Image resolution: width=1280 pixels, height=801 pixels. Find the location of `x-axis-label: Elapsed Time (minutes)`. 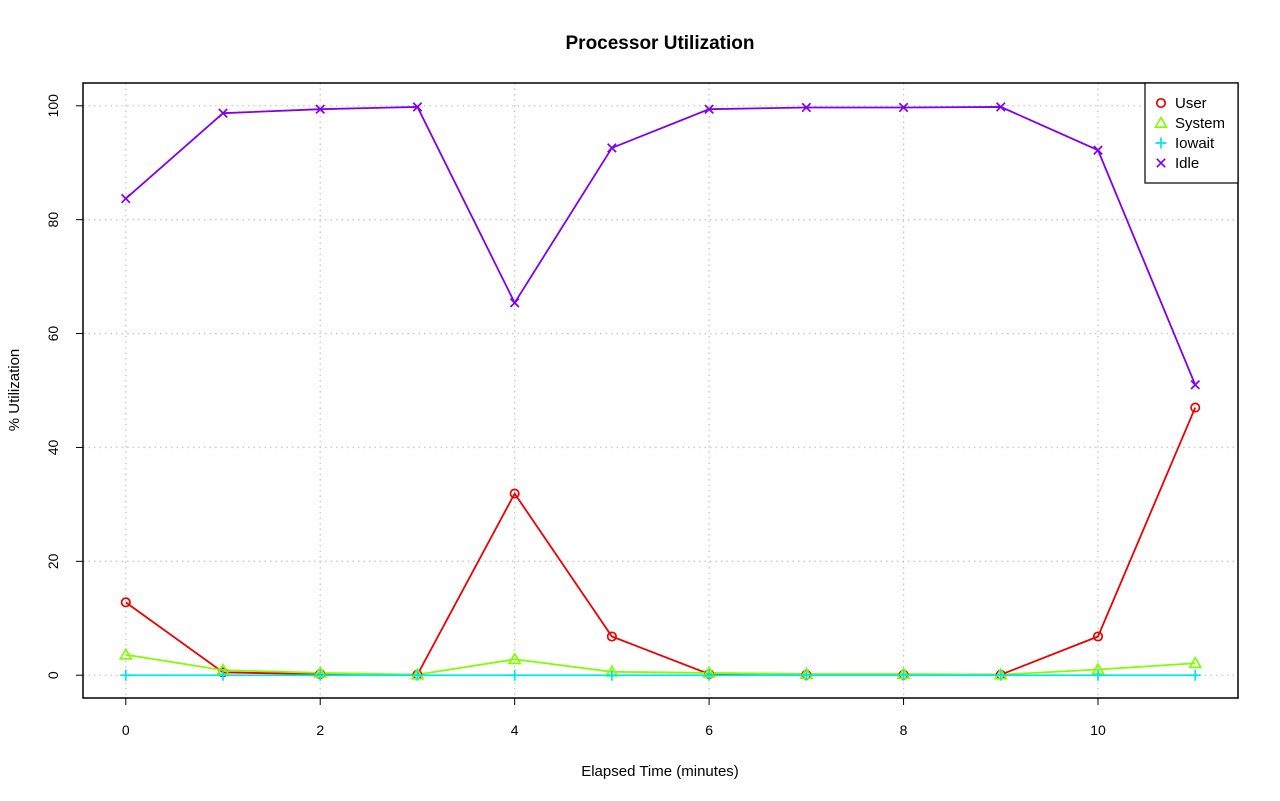

x-axis-label: Elapsed Time (minutes) is located at coordinates (660, 771).